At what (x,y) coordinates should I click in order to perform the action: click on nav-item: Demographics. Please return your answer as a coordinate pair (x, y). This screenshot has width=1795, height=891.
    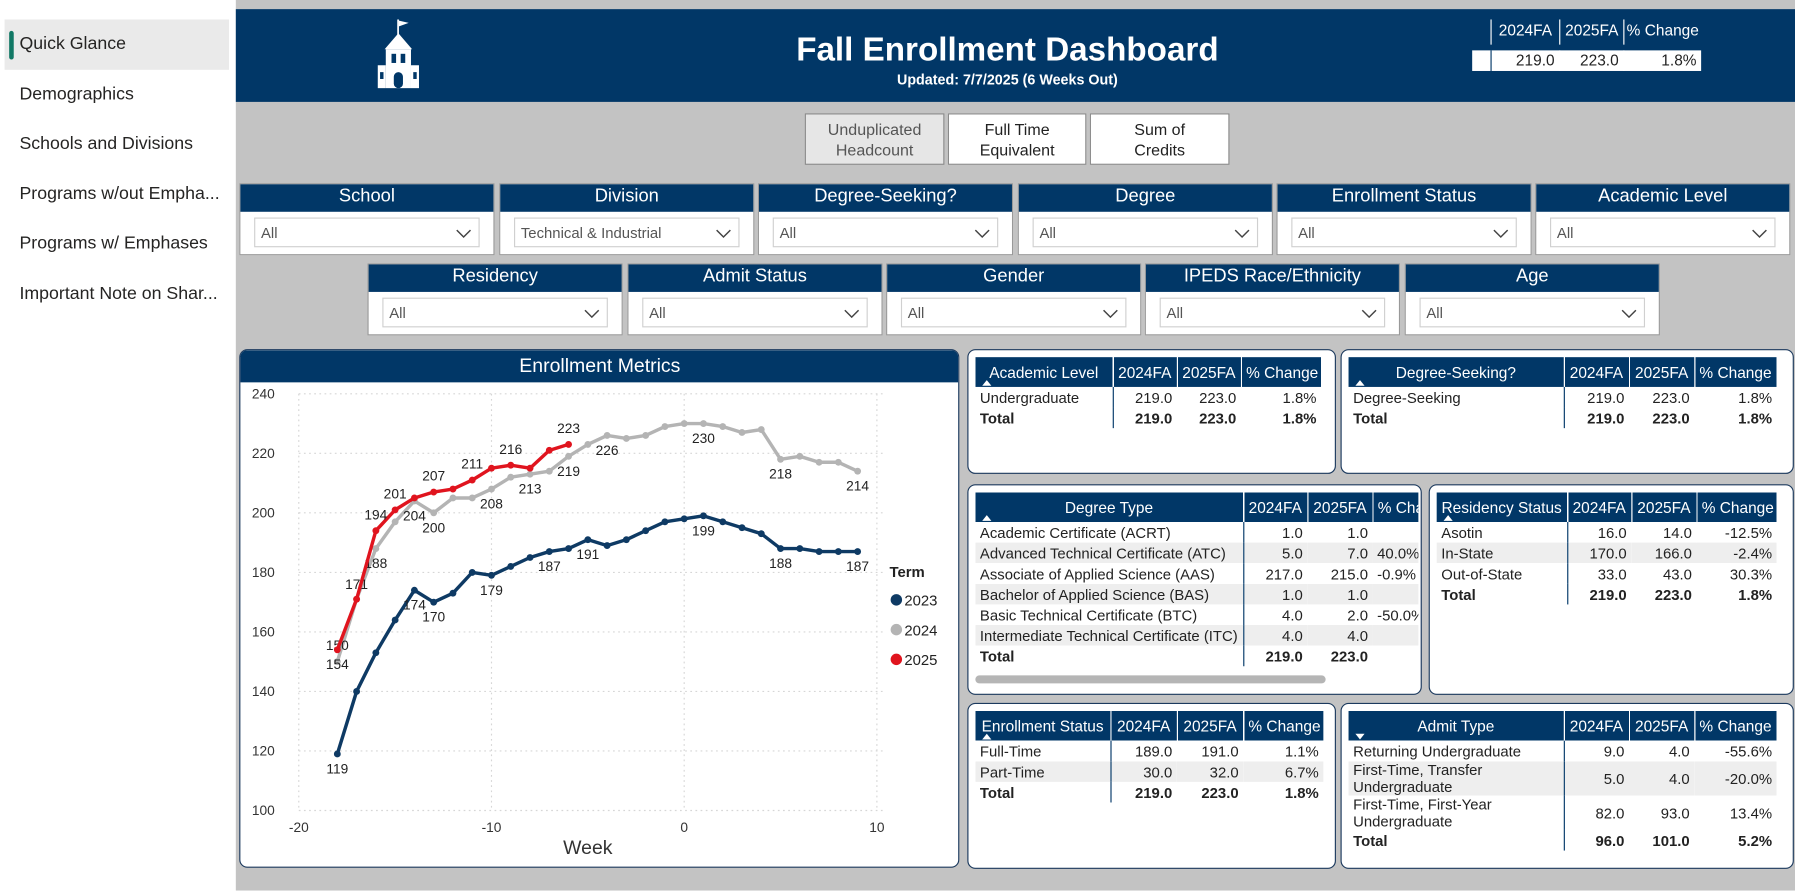
    Looking at the image, I should click on (76, 94).